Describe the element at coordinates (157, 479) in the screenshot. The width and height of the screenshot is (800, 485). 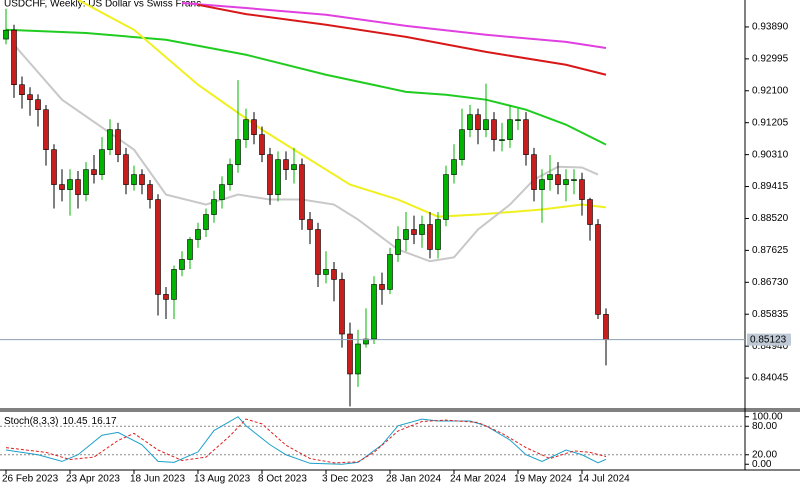
I see `x-tick-label: 18 Jun 2023` at that location.